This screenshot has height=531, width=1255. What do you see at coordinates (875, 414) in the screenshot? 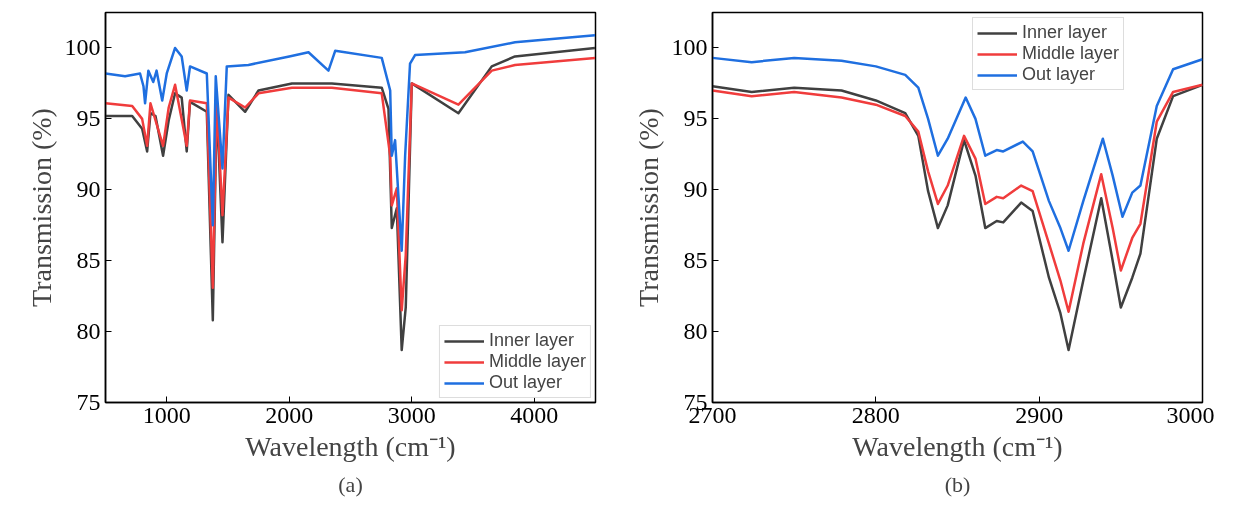
I see `x-tick-label: 2800` at bounding box center [875, 414].